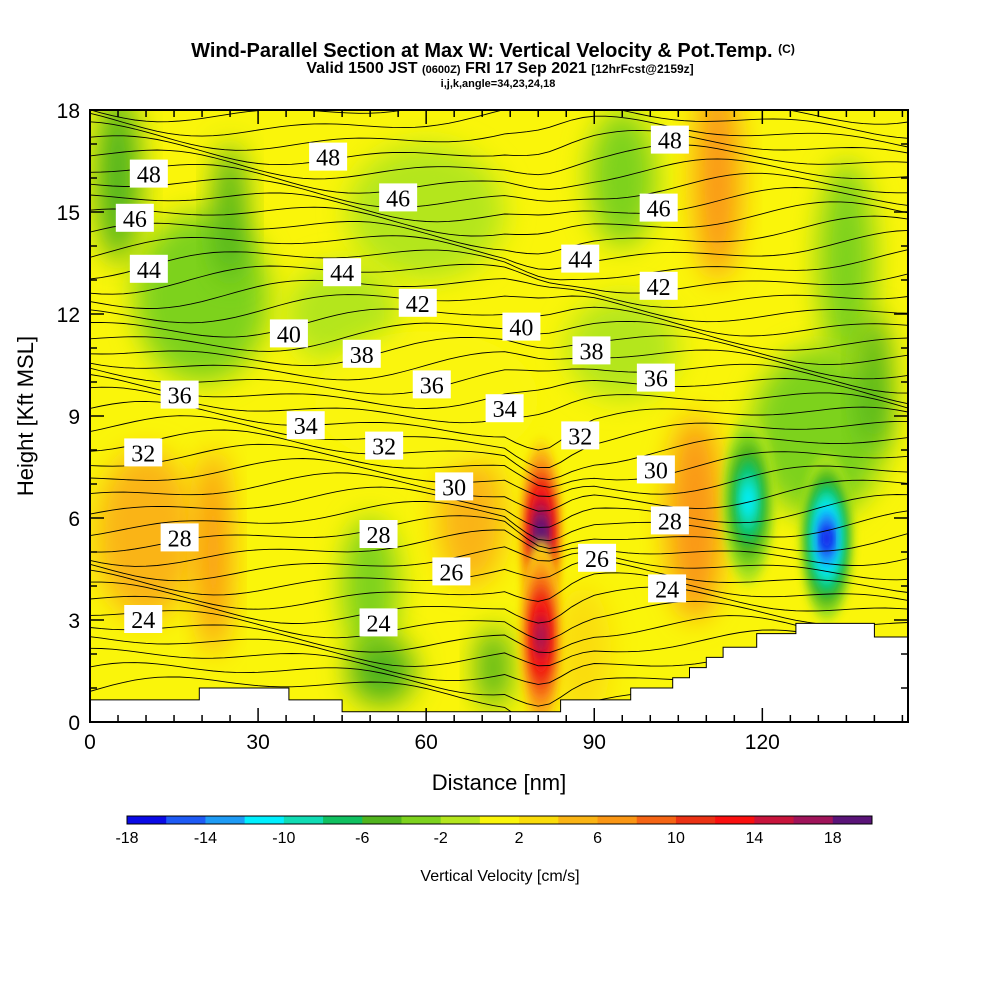 This screenshot has height=1000, width=1000. Describe the element at coordinates (25, 416) in the screenshot. I see `y-axis-label: Height [Kft MSL]` at that location.